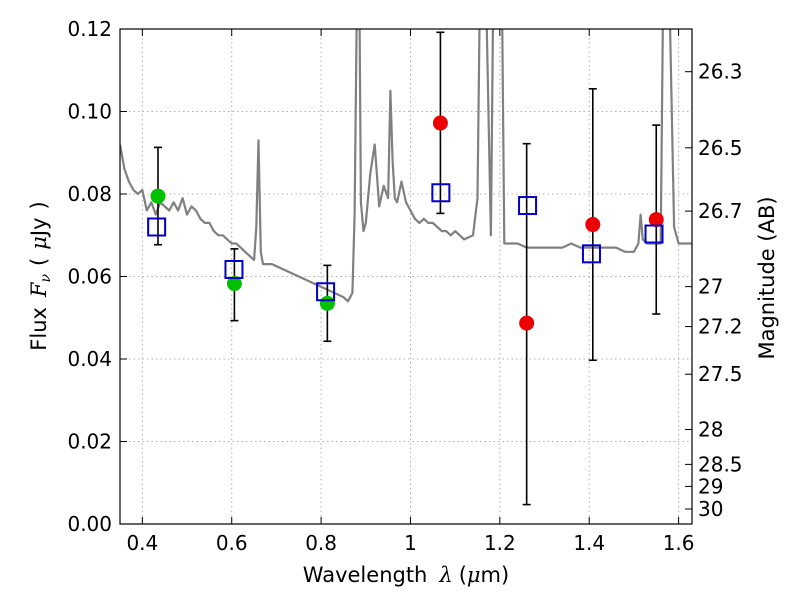 The width and height of the screenshot is (800, 600). What do you see at coordinates (679, 543) in the screenshot?
I see `x-tick-label: 1.6` at bounding box center [679, 543].